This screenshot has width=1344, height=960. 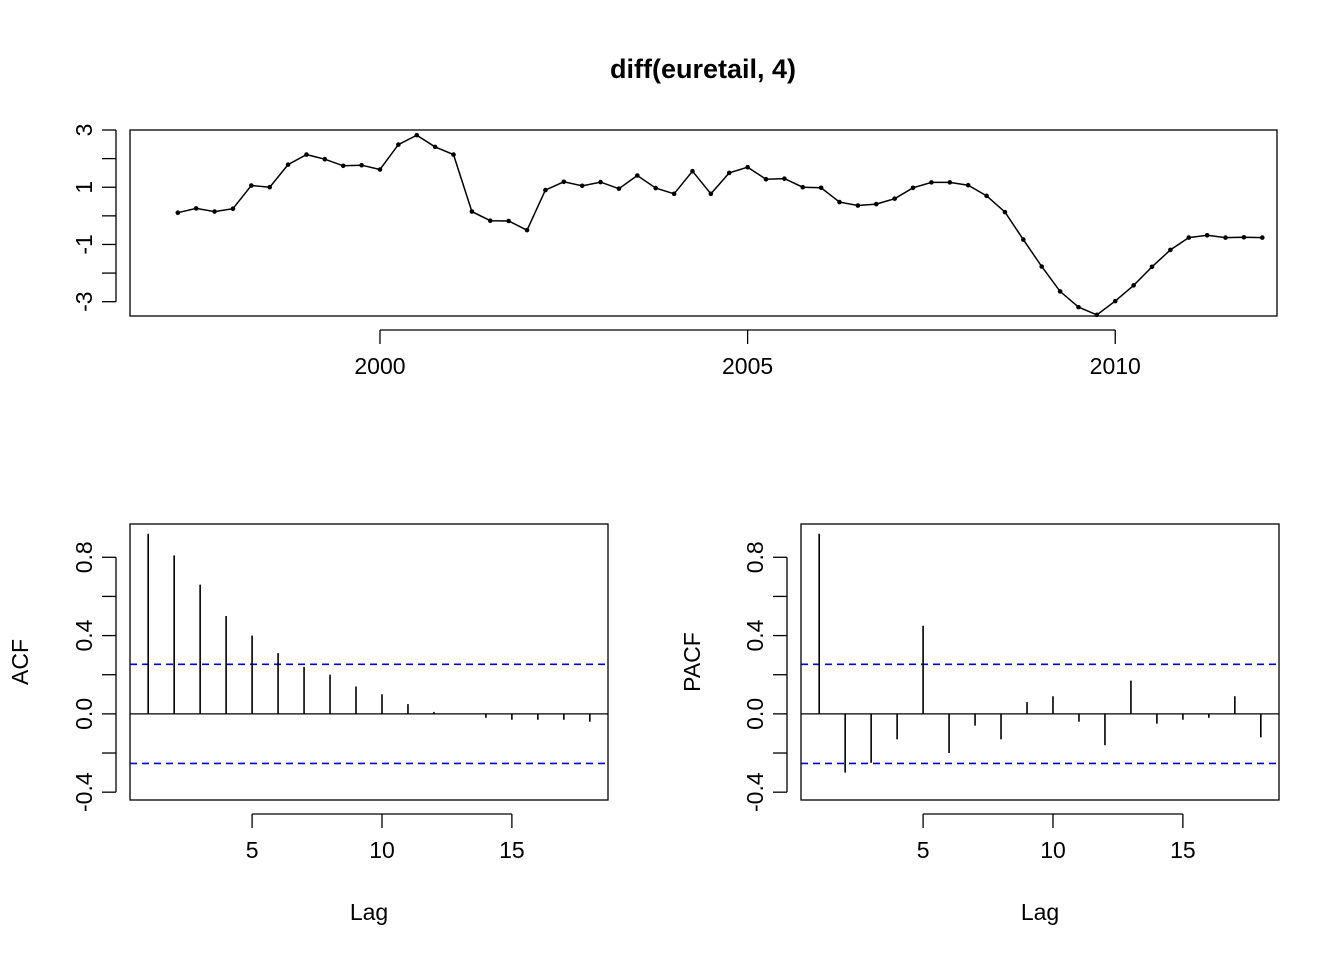 What do you see at coordinates (84, 792) in the screenshot?
I see `acf-y-tick-label: -0.4` at bounding box center [84, 792].